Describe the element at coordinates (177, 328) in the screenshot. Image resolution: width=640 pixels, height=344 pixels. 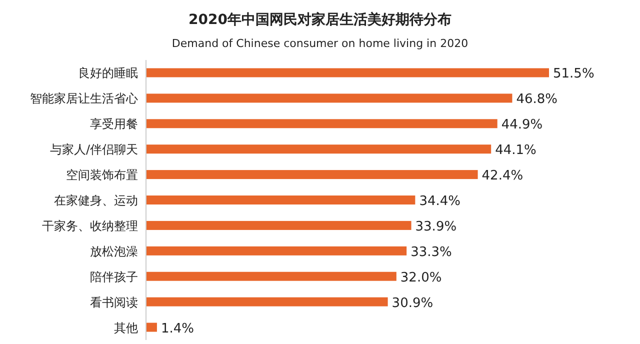
I see `data-label: 1.4%` at that location.